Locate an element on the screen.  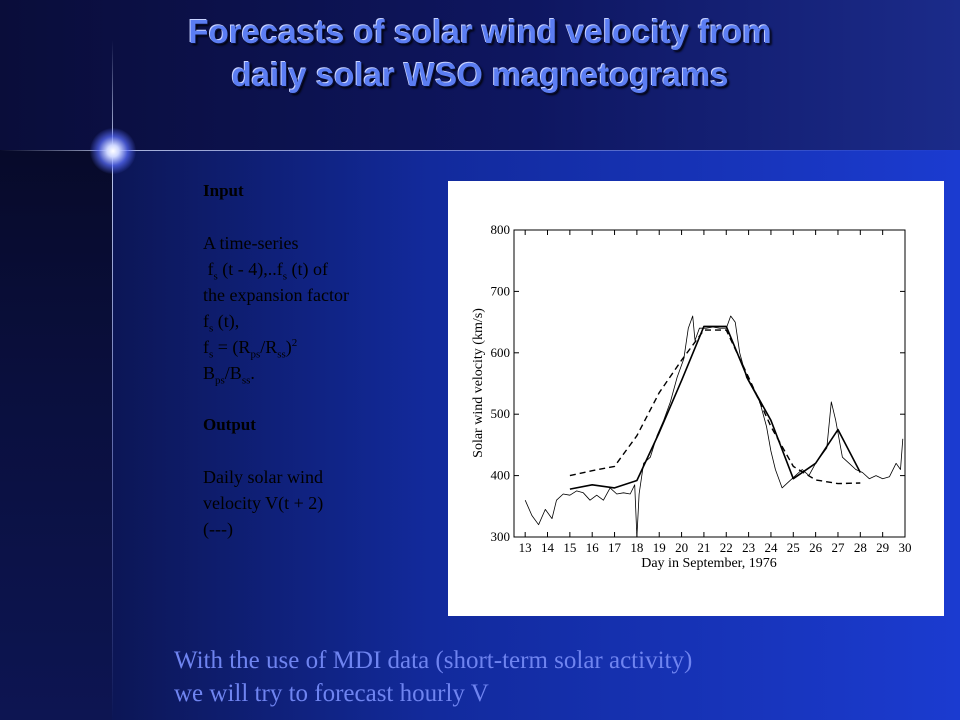
output-line-3: (---) is located at coordinates (218, 529).